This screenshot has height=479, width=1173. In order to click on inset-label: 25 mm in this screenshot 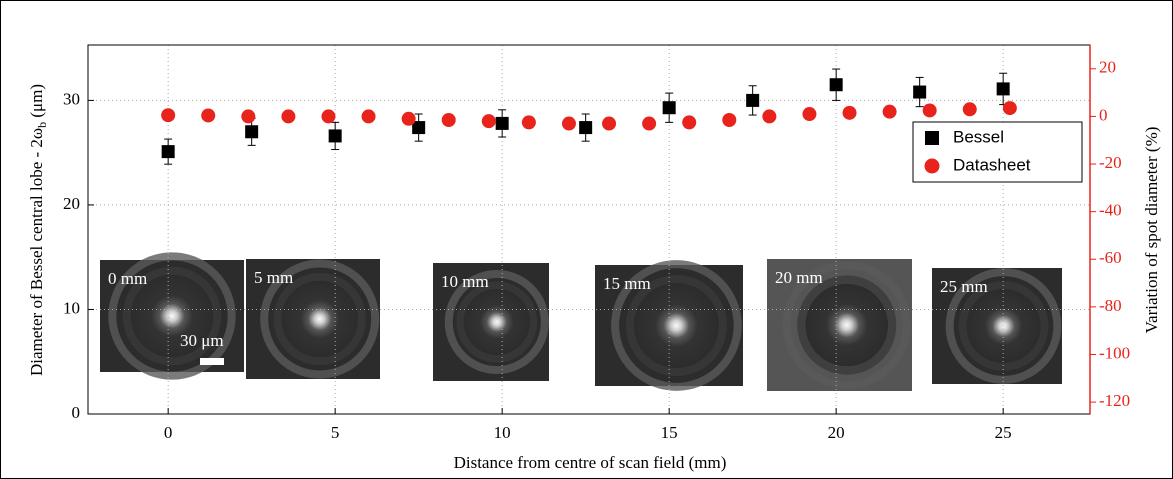, I will do `click(964, 286)`.